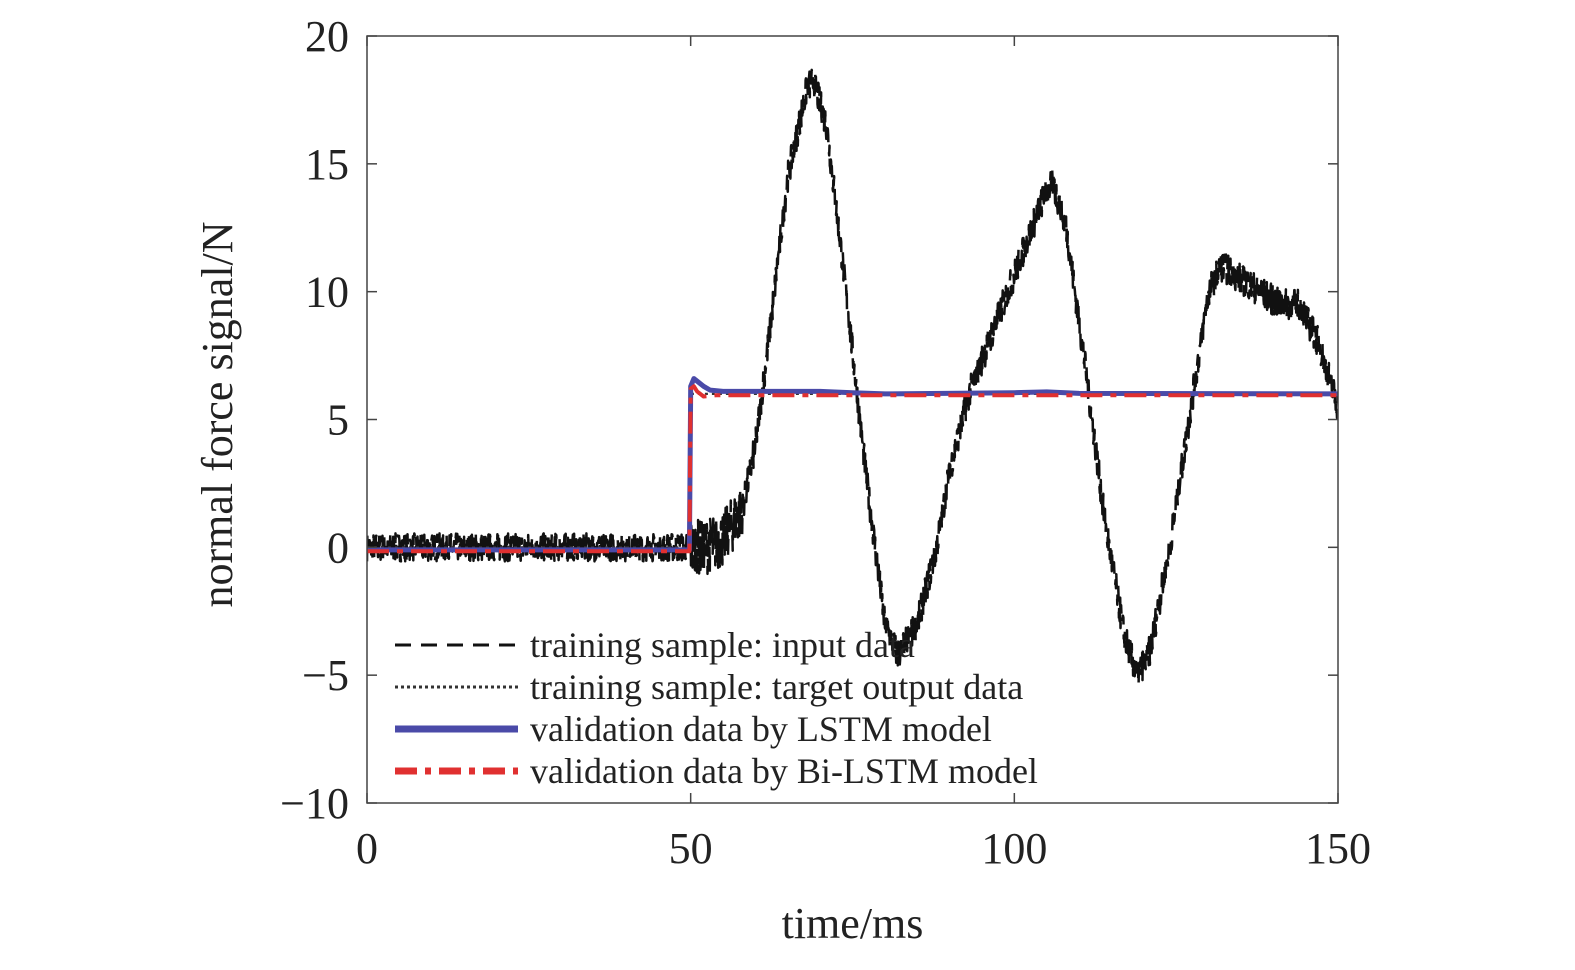 The width and height of the screenshot is (1575, 970). What do you see at coordinates (722, 645) in the screenshot?
I see `legend-label: training sample: input data` at bounding box center [722, 645].